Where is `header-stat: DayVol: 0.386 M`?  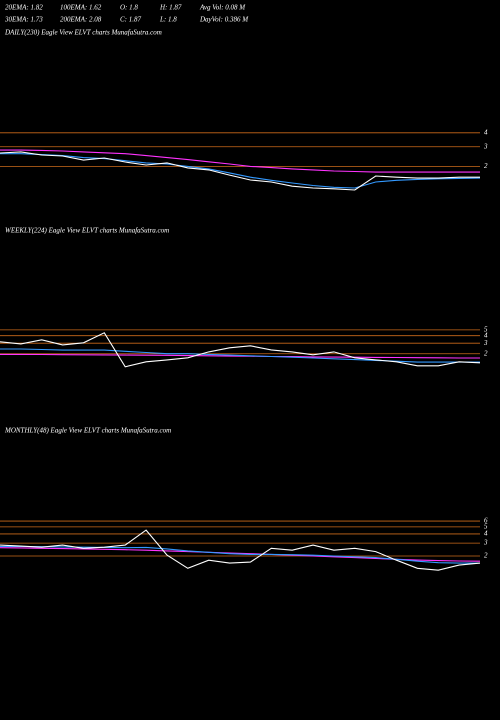
header-stat: DayVol: 0.386 M is located at coordinates (224, 20).